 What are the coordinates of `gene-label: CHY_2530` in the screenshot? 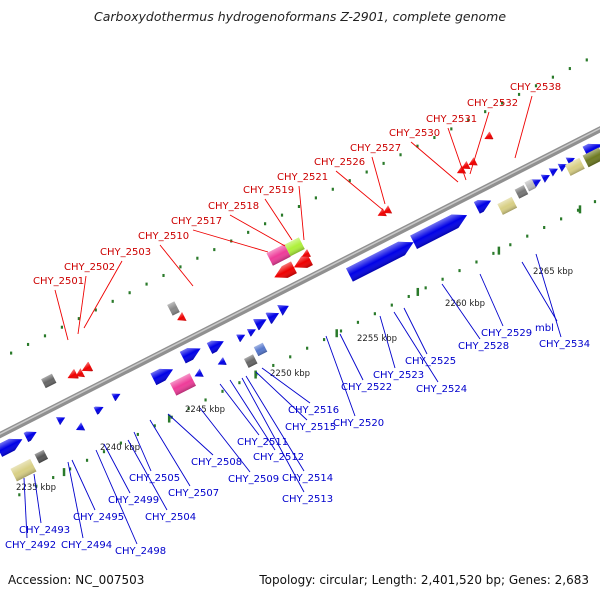 It's located at (414, 133).